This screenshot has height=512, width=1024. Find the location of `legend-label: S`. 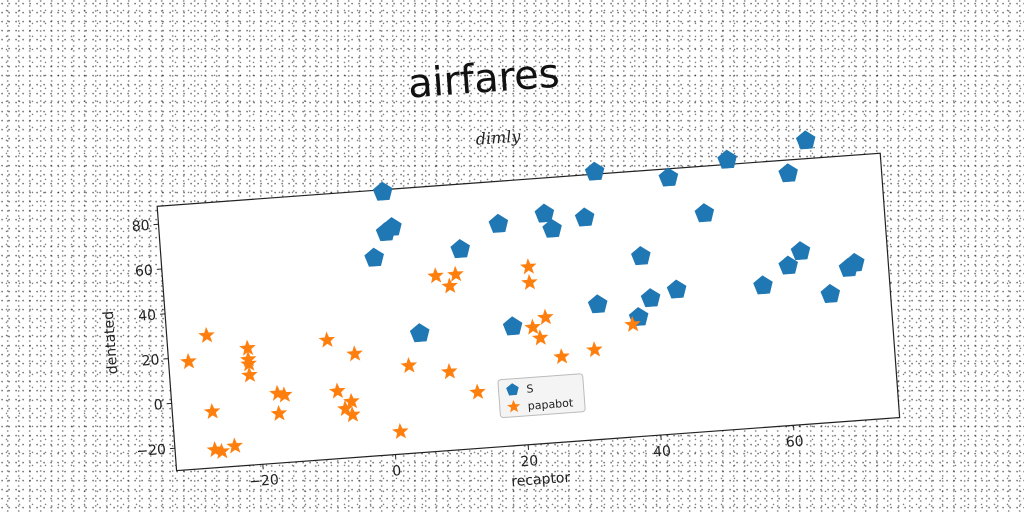

legend-label: S is located at coordinates (530, 388).